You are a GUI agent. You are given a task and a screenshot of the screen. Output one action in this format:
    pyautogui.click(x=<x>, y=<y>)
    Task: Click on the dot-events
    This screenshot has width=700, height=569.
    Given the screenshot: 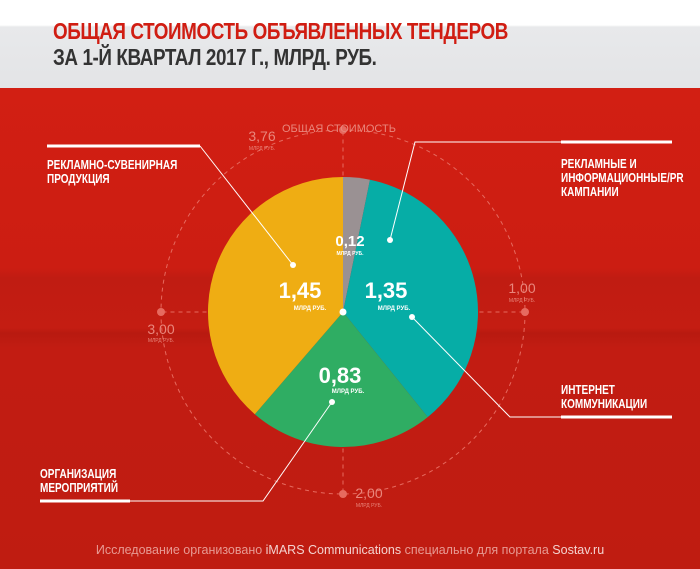 What is the action you would take?
    pyautogui.click(x=332, y=402)
    